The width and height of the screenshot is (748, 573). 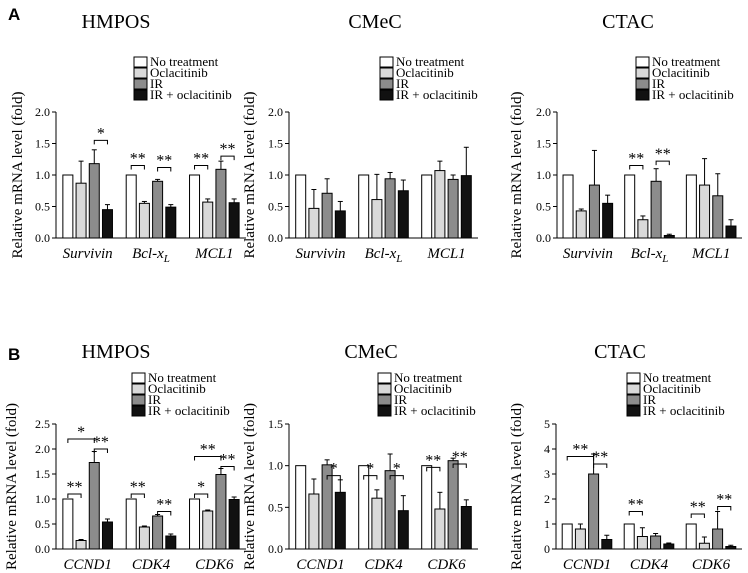 I want to click on chart-title: CTAC, so click(x=620, y=352).